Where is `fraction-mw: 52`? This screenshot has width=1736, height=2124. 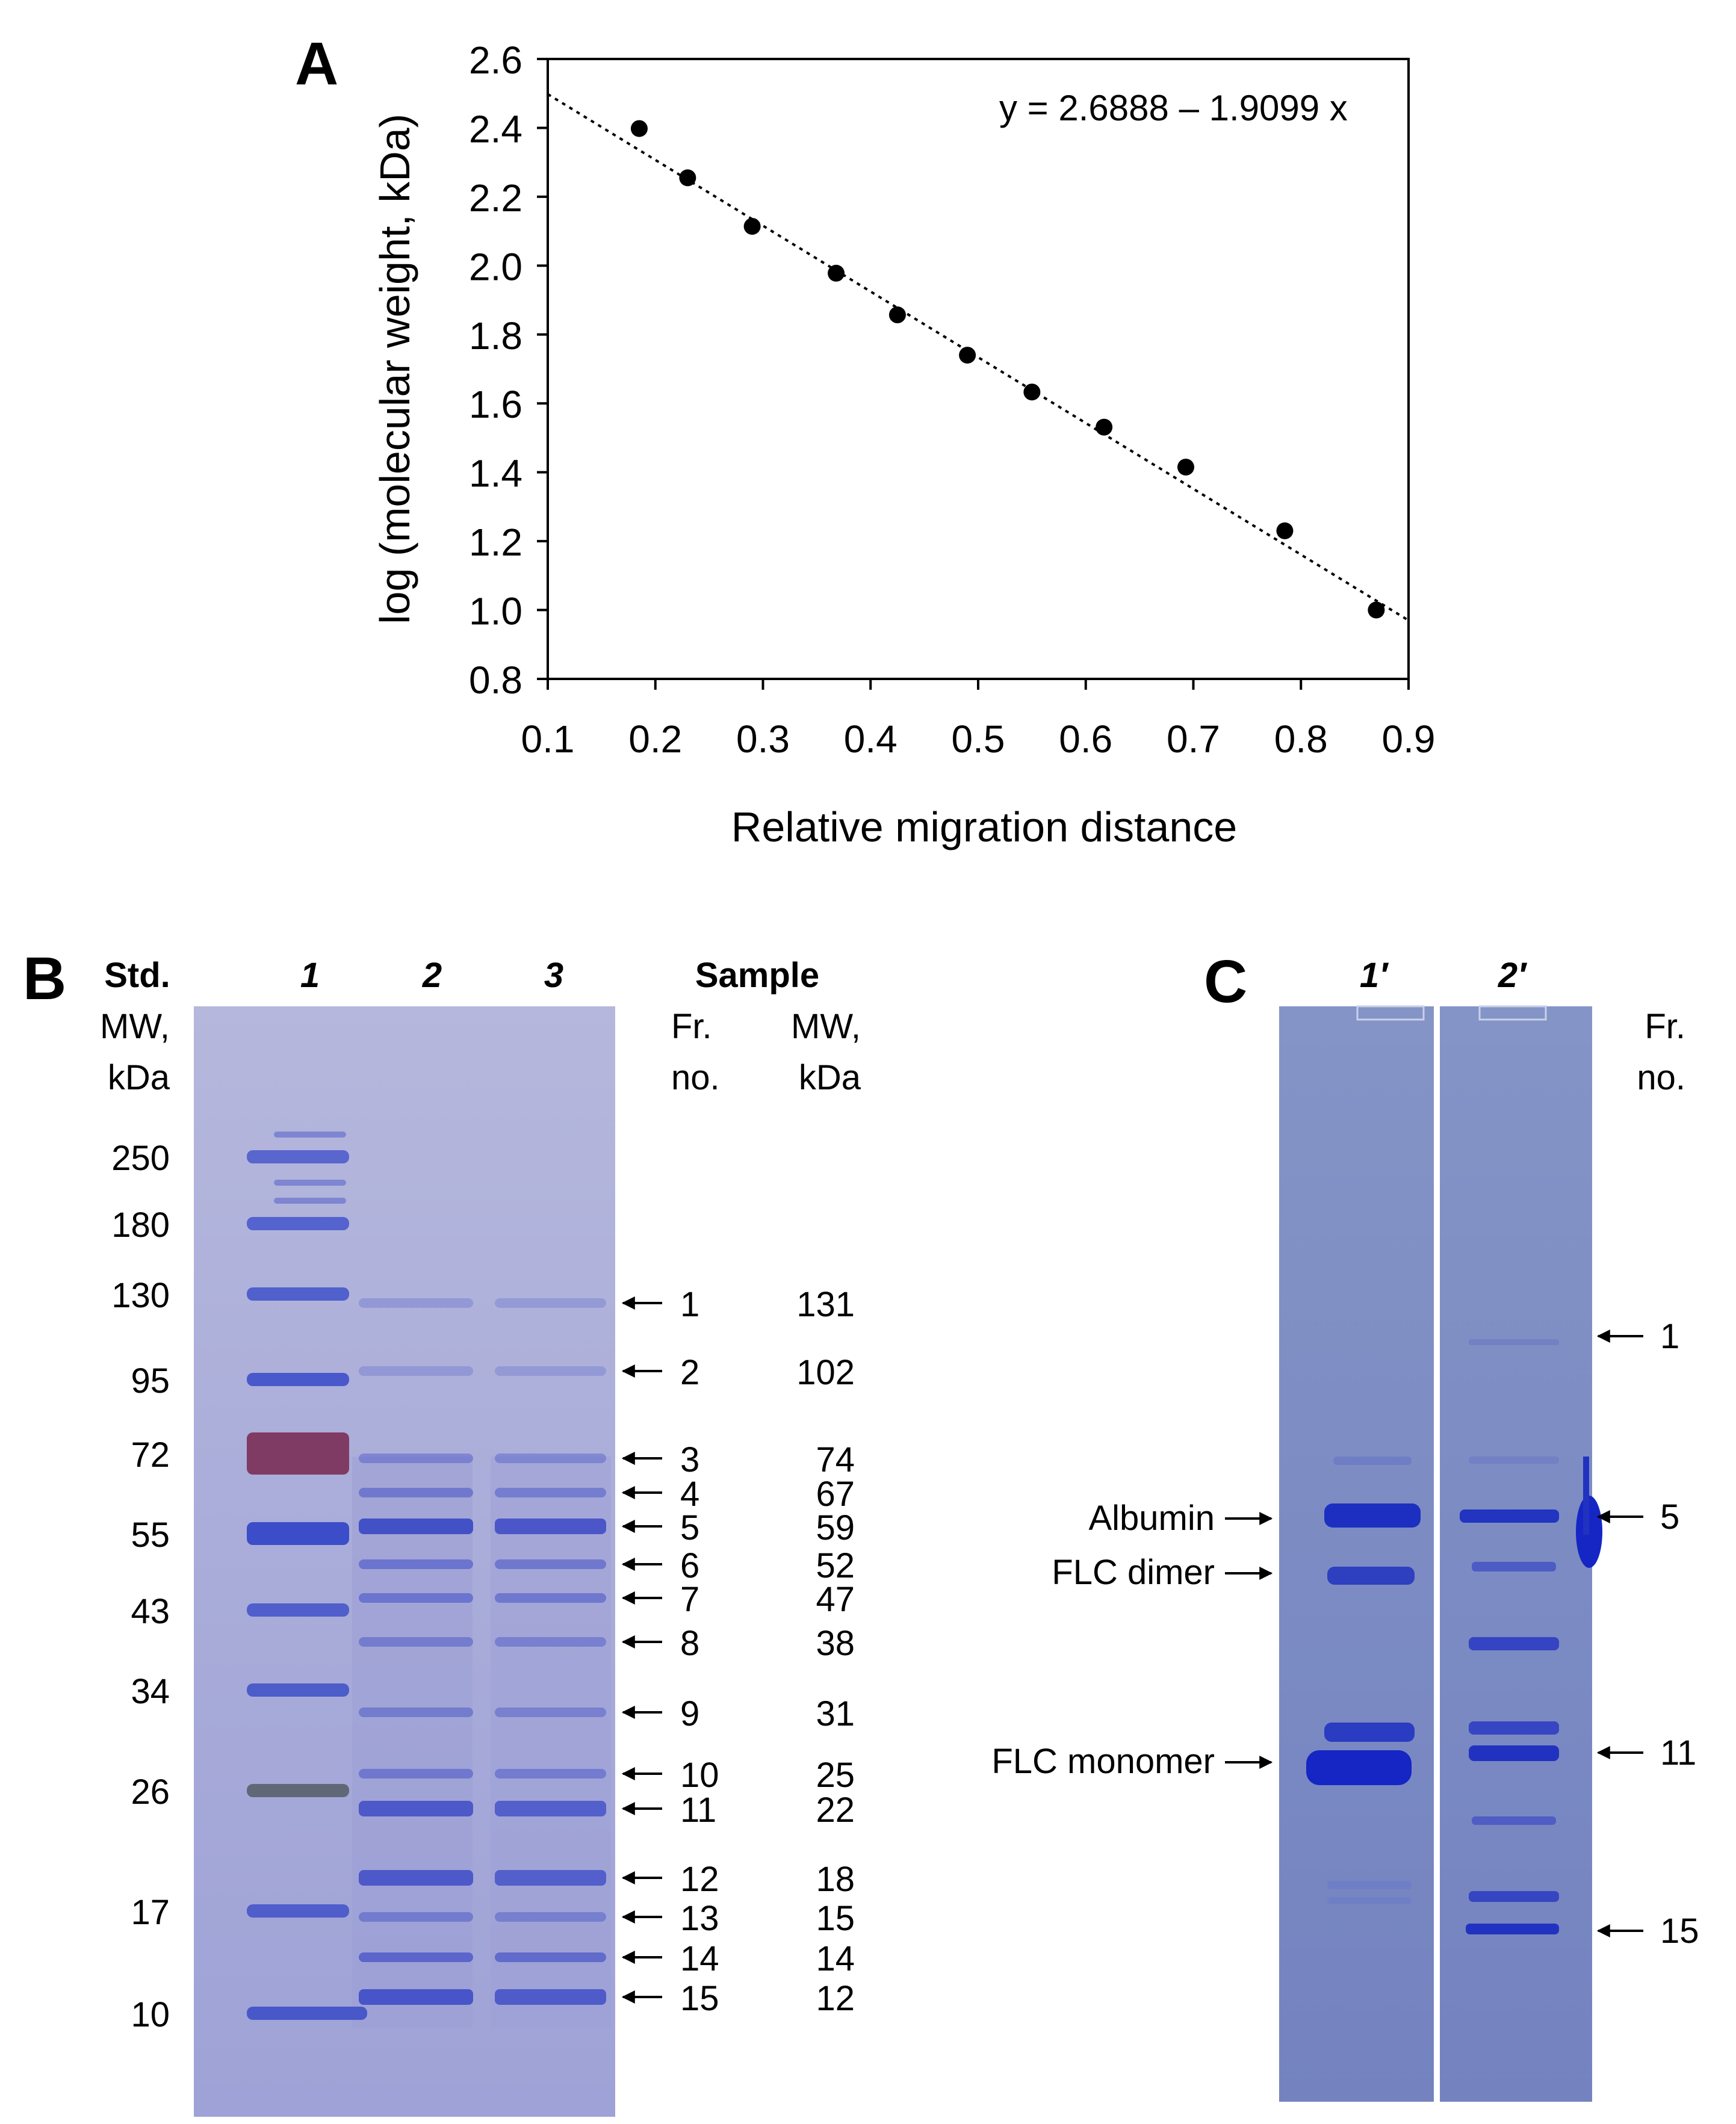 fraction-mw: 52 is located at coordinates (835, 1565).